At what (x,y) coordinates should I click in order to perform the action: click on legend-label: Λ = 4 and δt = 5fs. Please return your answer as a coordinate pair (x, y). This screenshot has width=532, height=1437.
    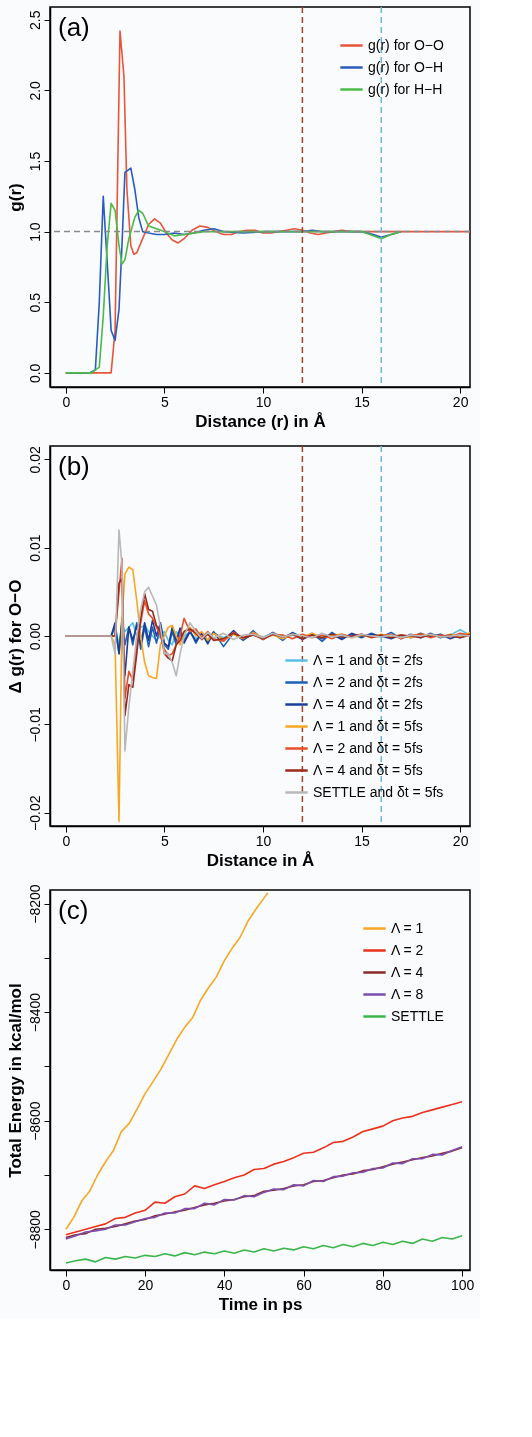
    Looking at the image, I should click on (368, 769).